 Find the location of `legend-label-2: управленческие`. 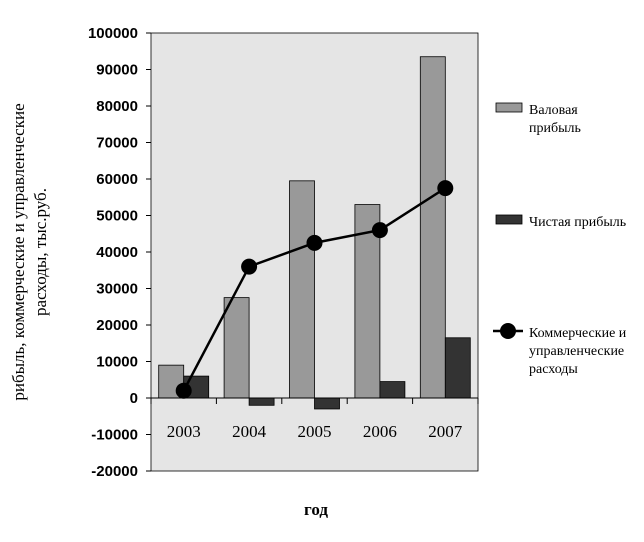

legend-label-2: управленческие is located at coordinates (576, 351).